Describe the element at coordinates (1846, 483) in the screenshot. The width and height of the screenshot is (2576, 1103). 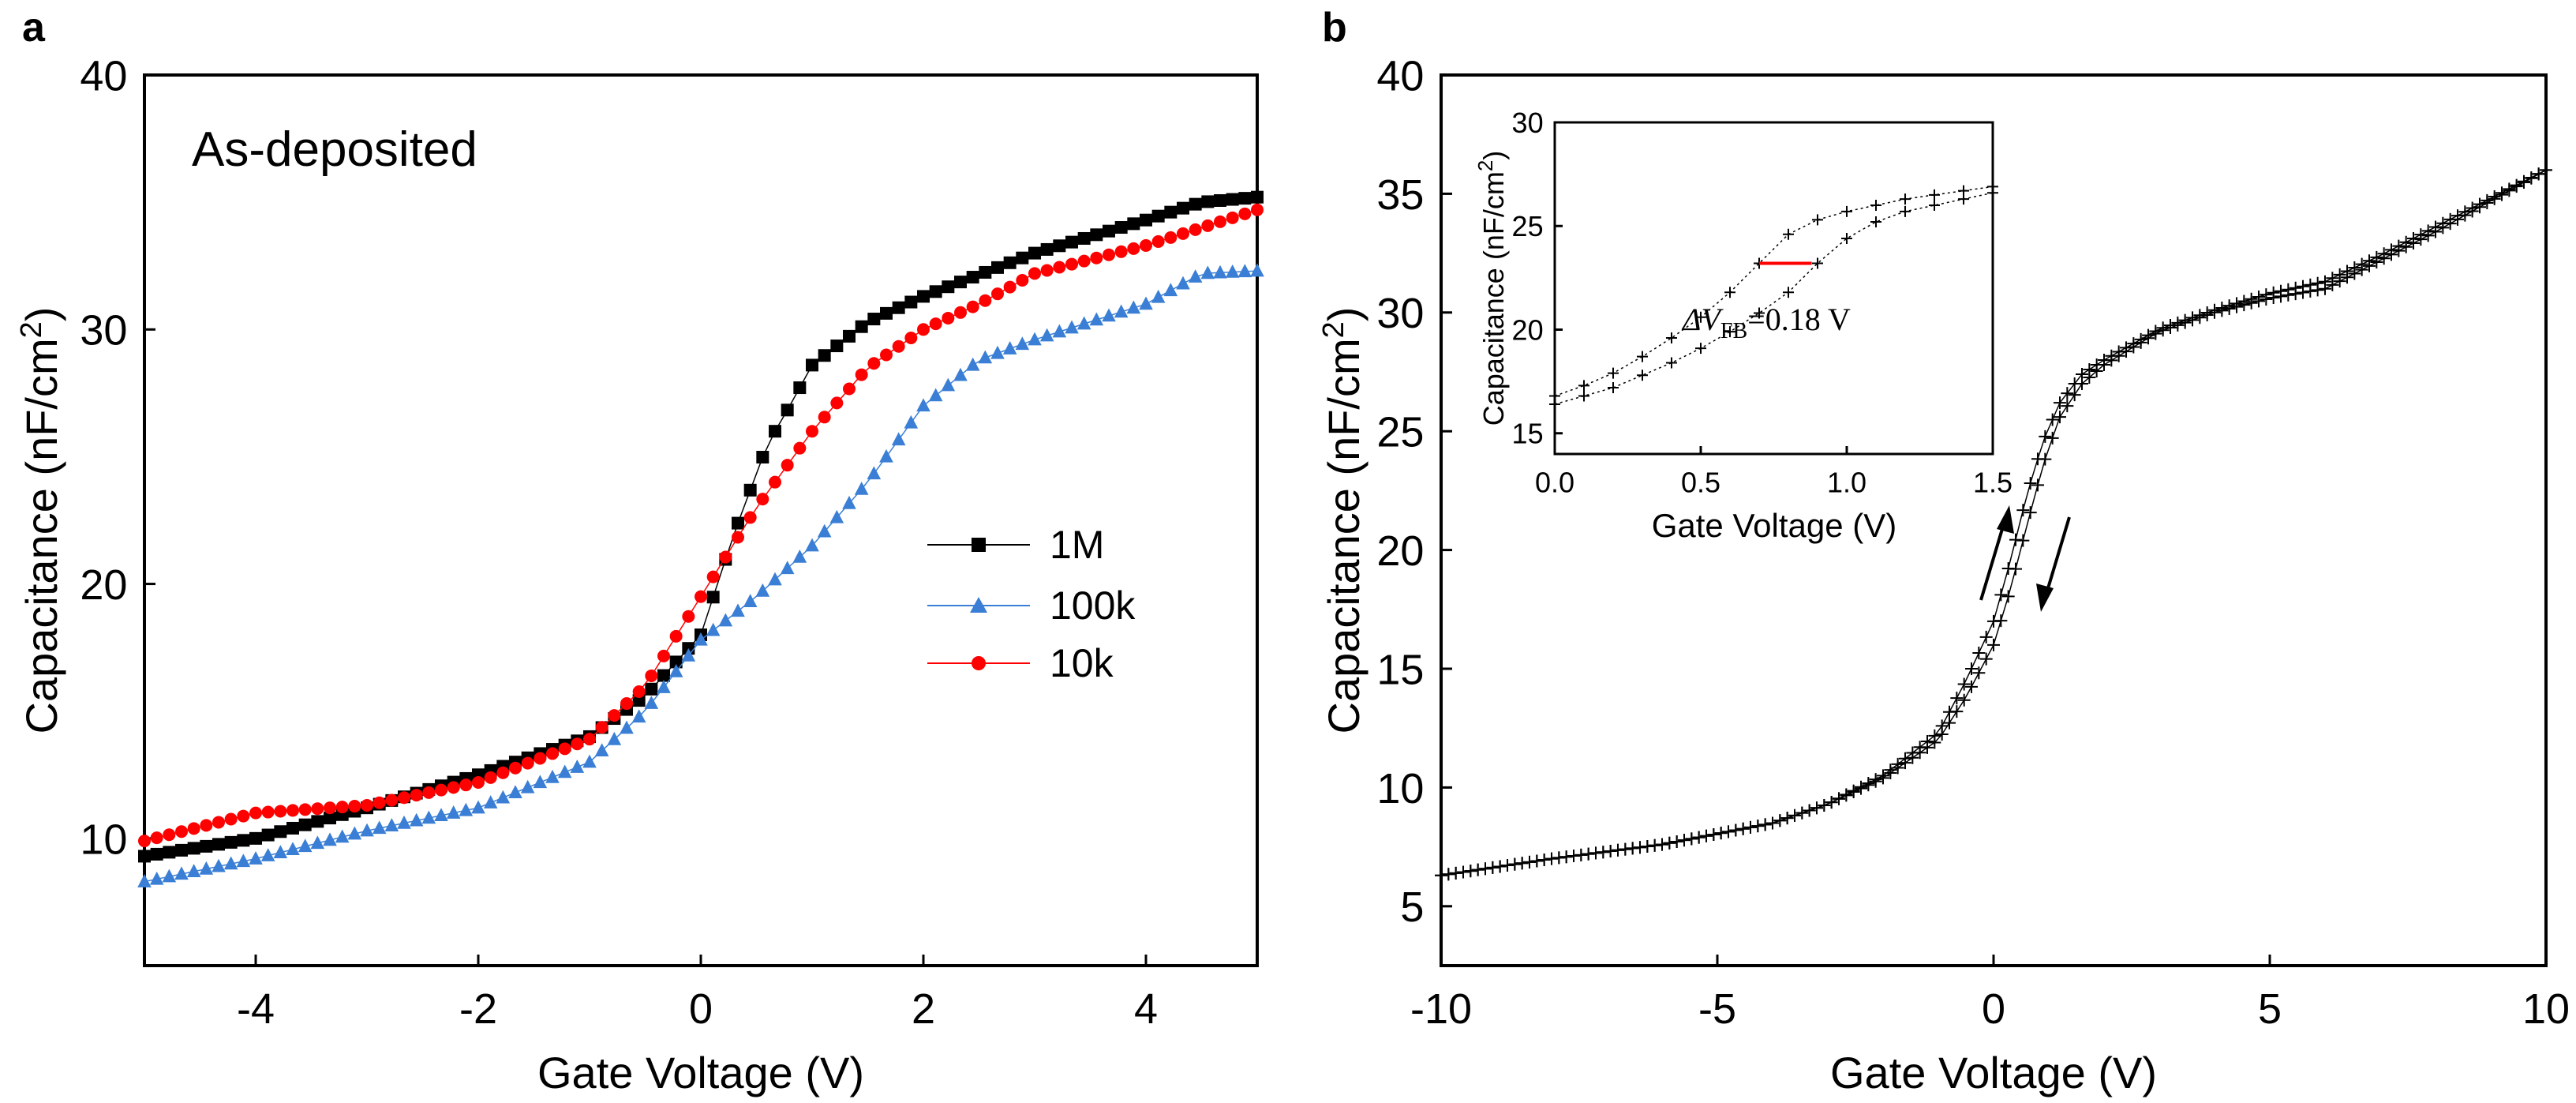
I see `x-tick-label: 1.0` at that location.